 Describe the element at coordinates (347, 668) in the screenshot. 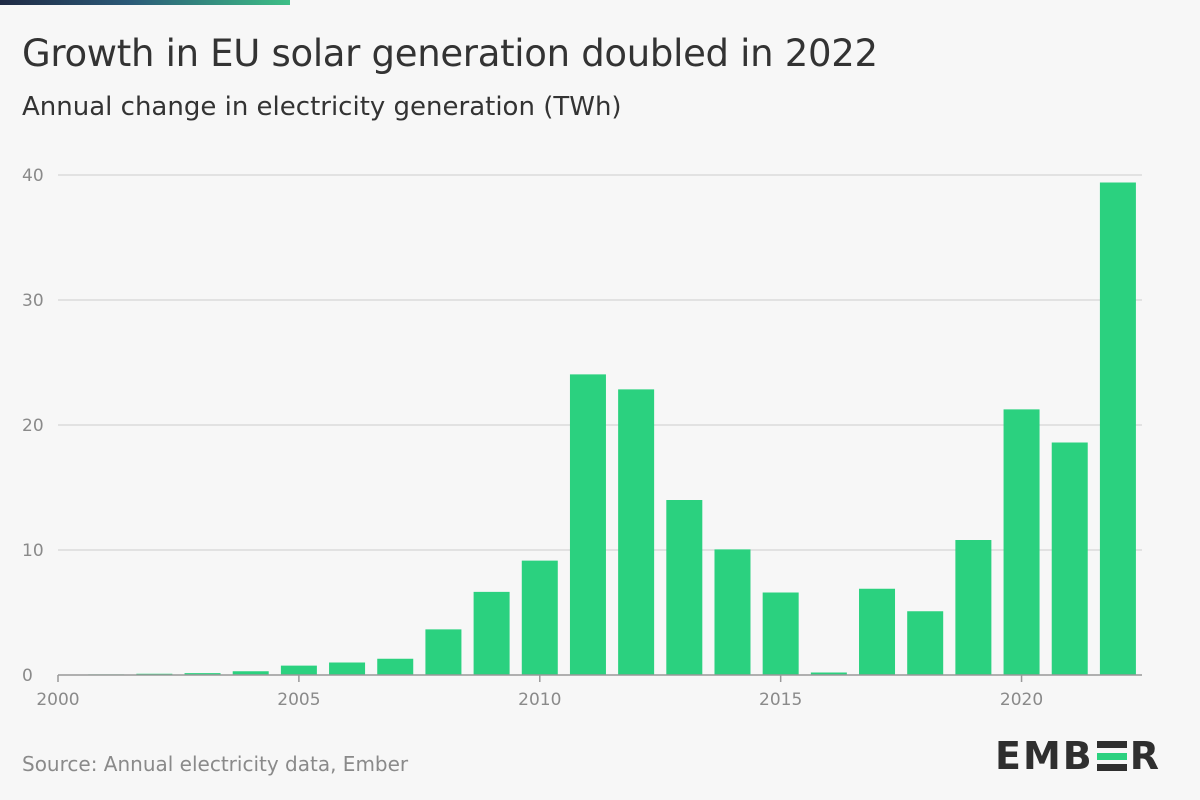

I see `bar-2006` at that location.